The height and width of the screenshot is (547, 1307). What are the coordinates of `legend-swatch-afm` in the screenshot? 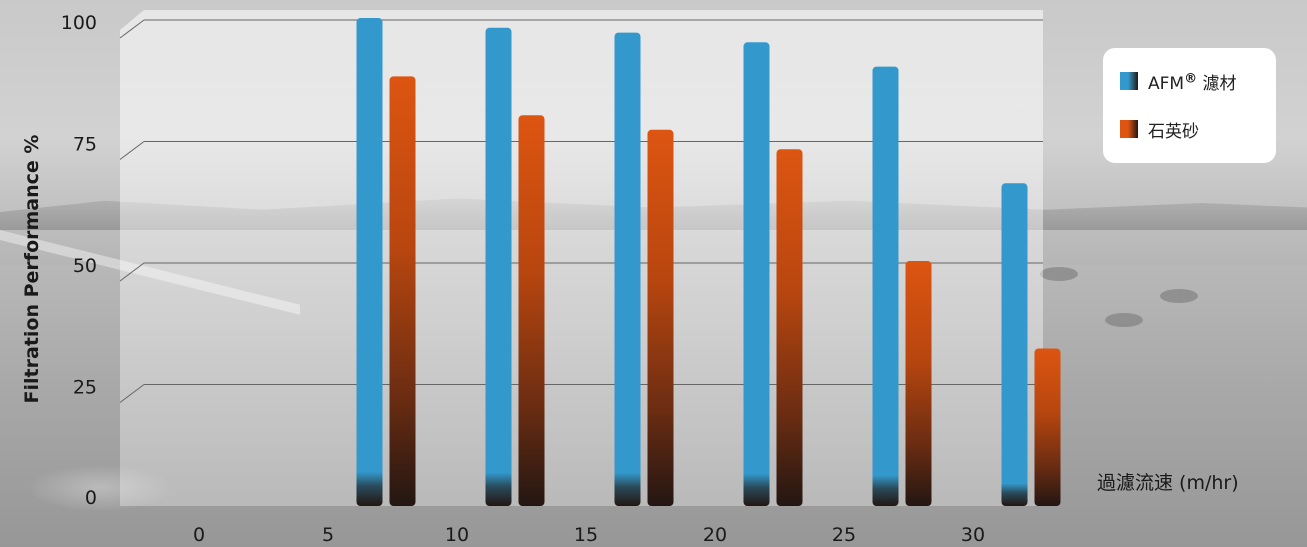 It's located at (1129, 81).